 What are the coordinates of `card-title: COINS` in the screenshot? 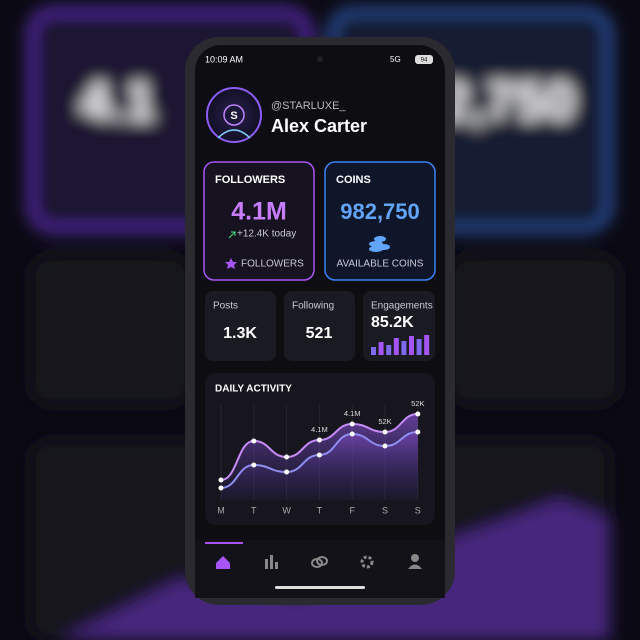 It's located at (353, 180).